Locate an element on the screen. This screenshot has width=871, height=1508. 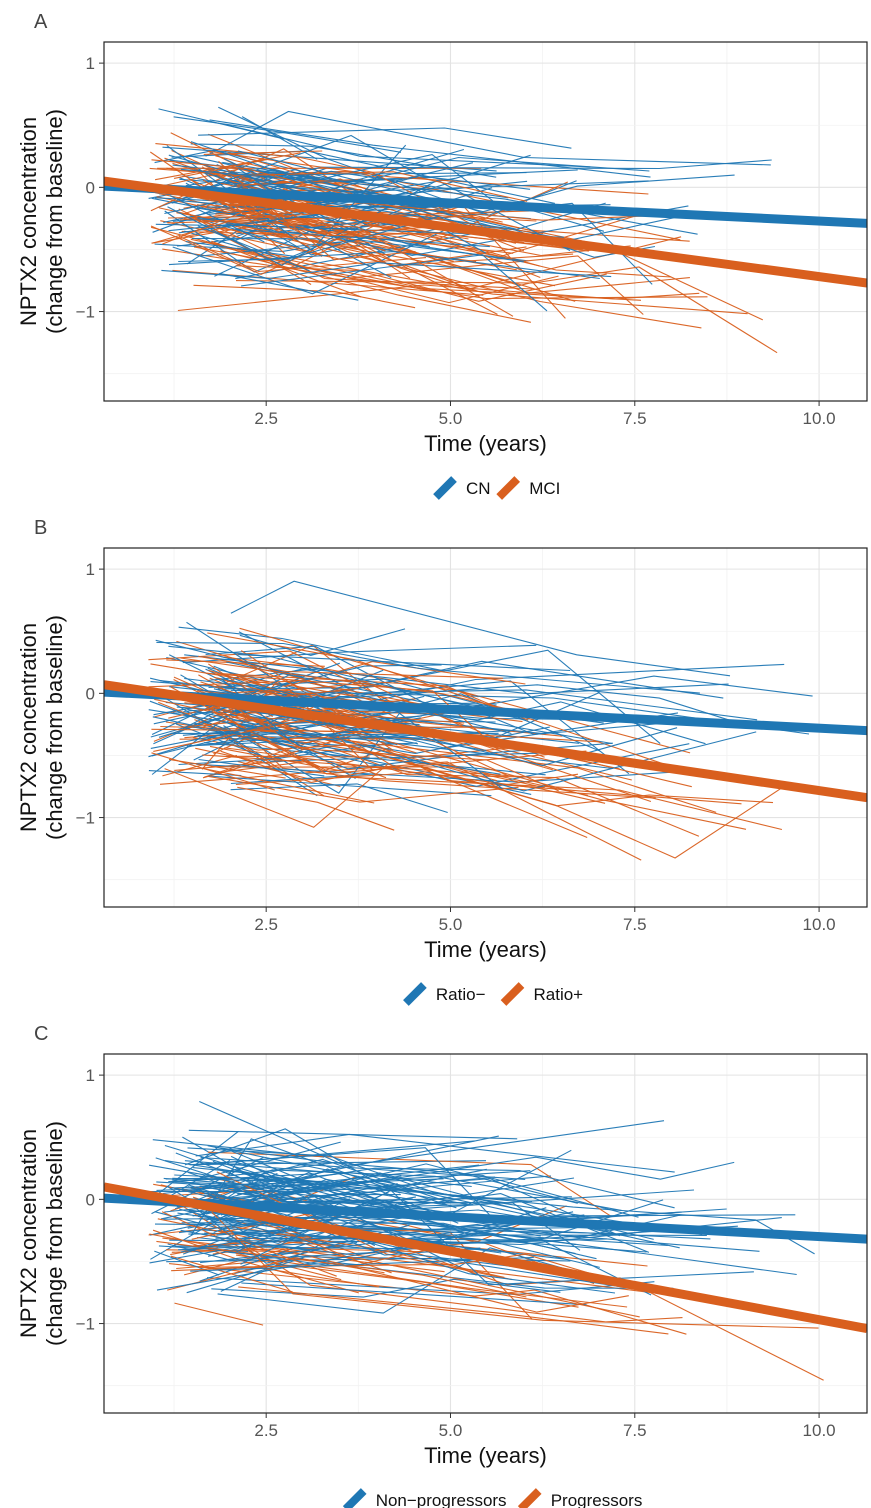
panel-label: A is located at coordinates (41, 22).